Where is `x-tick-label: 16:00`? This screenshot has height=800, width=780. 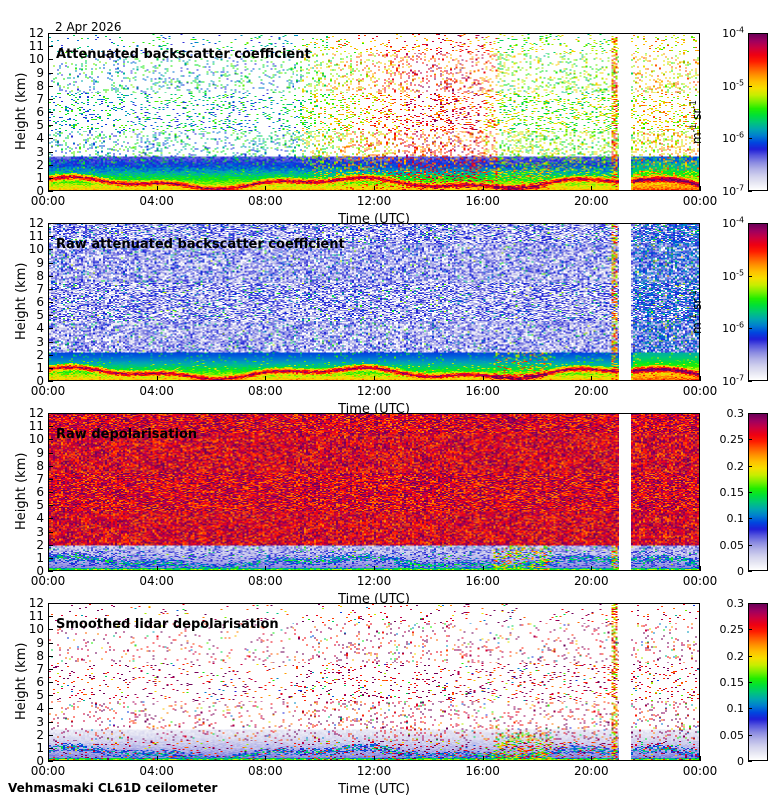
x-tick-label: 16:00 is located at coordinates (482, 201).